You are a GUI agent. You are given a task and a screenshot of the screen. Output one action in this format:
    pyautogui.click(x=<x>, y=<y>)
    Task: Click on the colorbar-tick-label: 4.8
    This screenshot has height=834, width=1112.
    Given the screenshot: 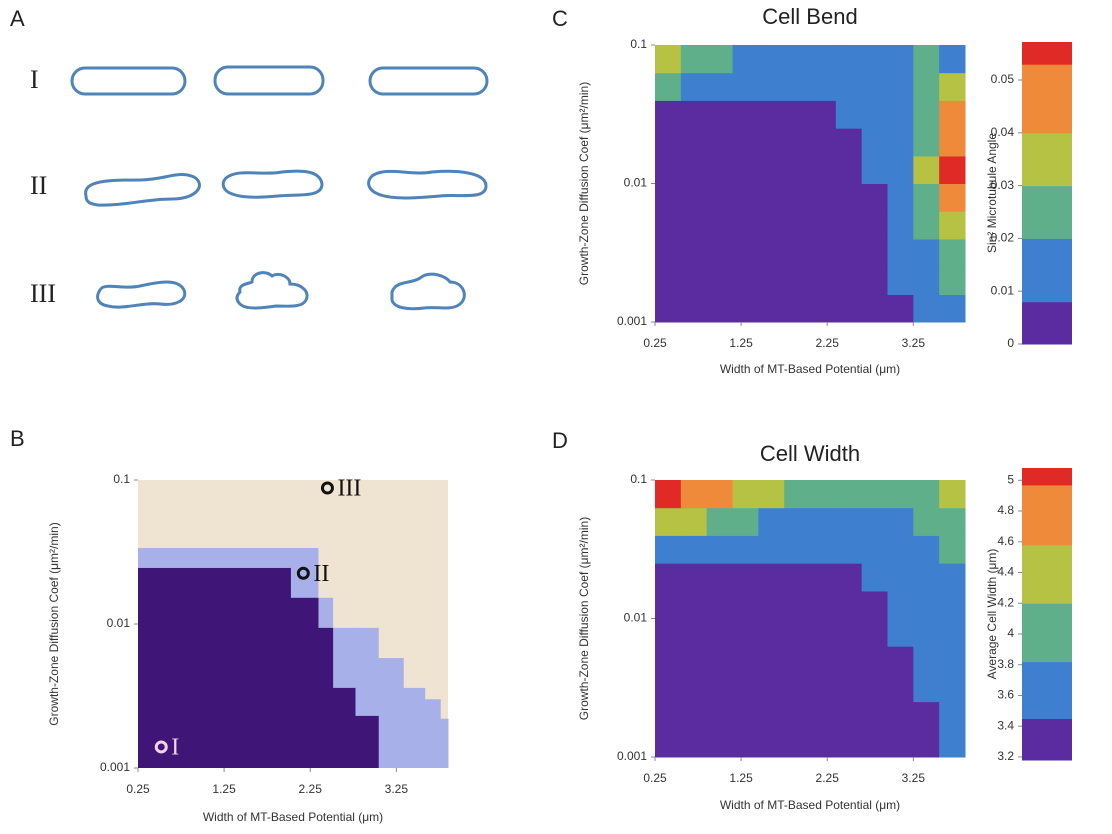 What is the action you would take?
    pyautogui.click(x=1005, y=510)
    